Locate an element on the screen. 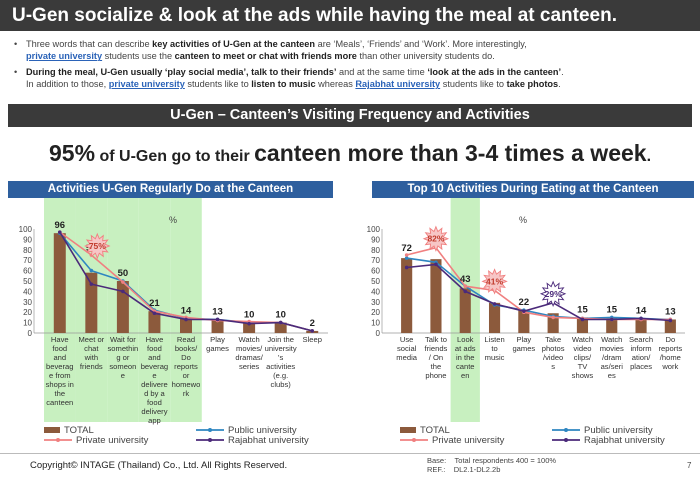  chart-2-category-1-line-2: / On is located at coordinates (436, 357).